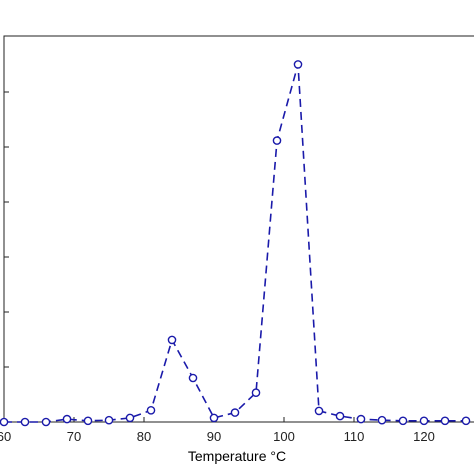 Image resolution: width=474 pixels, height=474 pixels. What do you see at coordinates (214, 436) in the screenshot?
I see `x-tick-label: 90` at bounding box center [214, 436].